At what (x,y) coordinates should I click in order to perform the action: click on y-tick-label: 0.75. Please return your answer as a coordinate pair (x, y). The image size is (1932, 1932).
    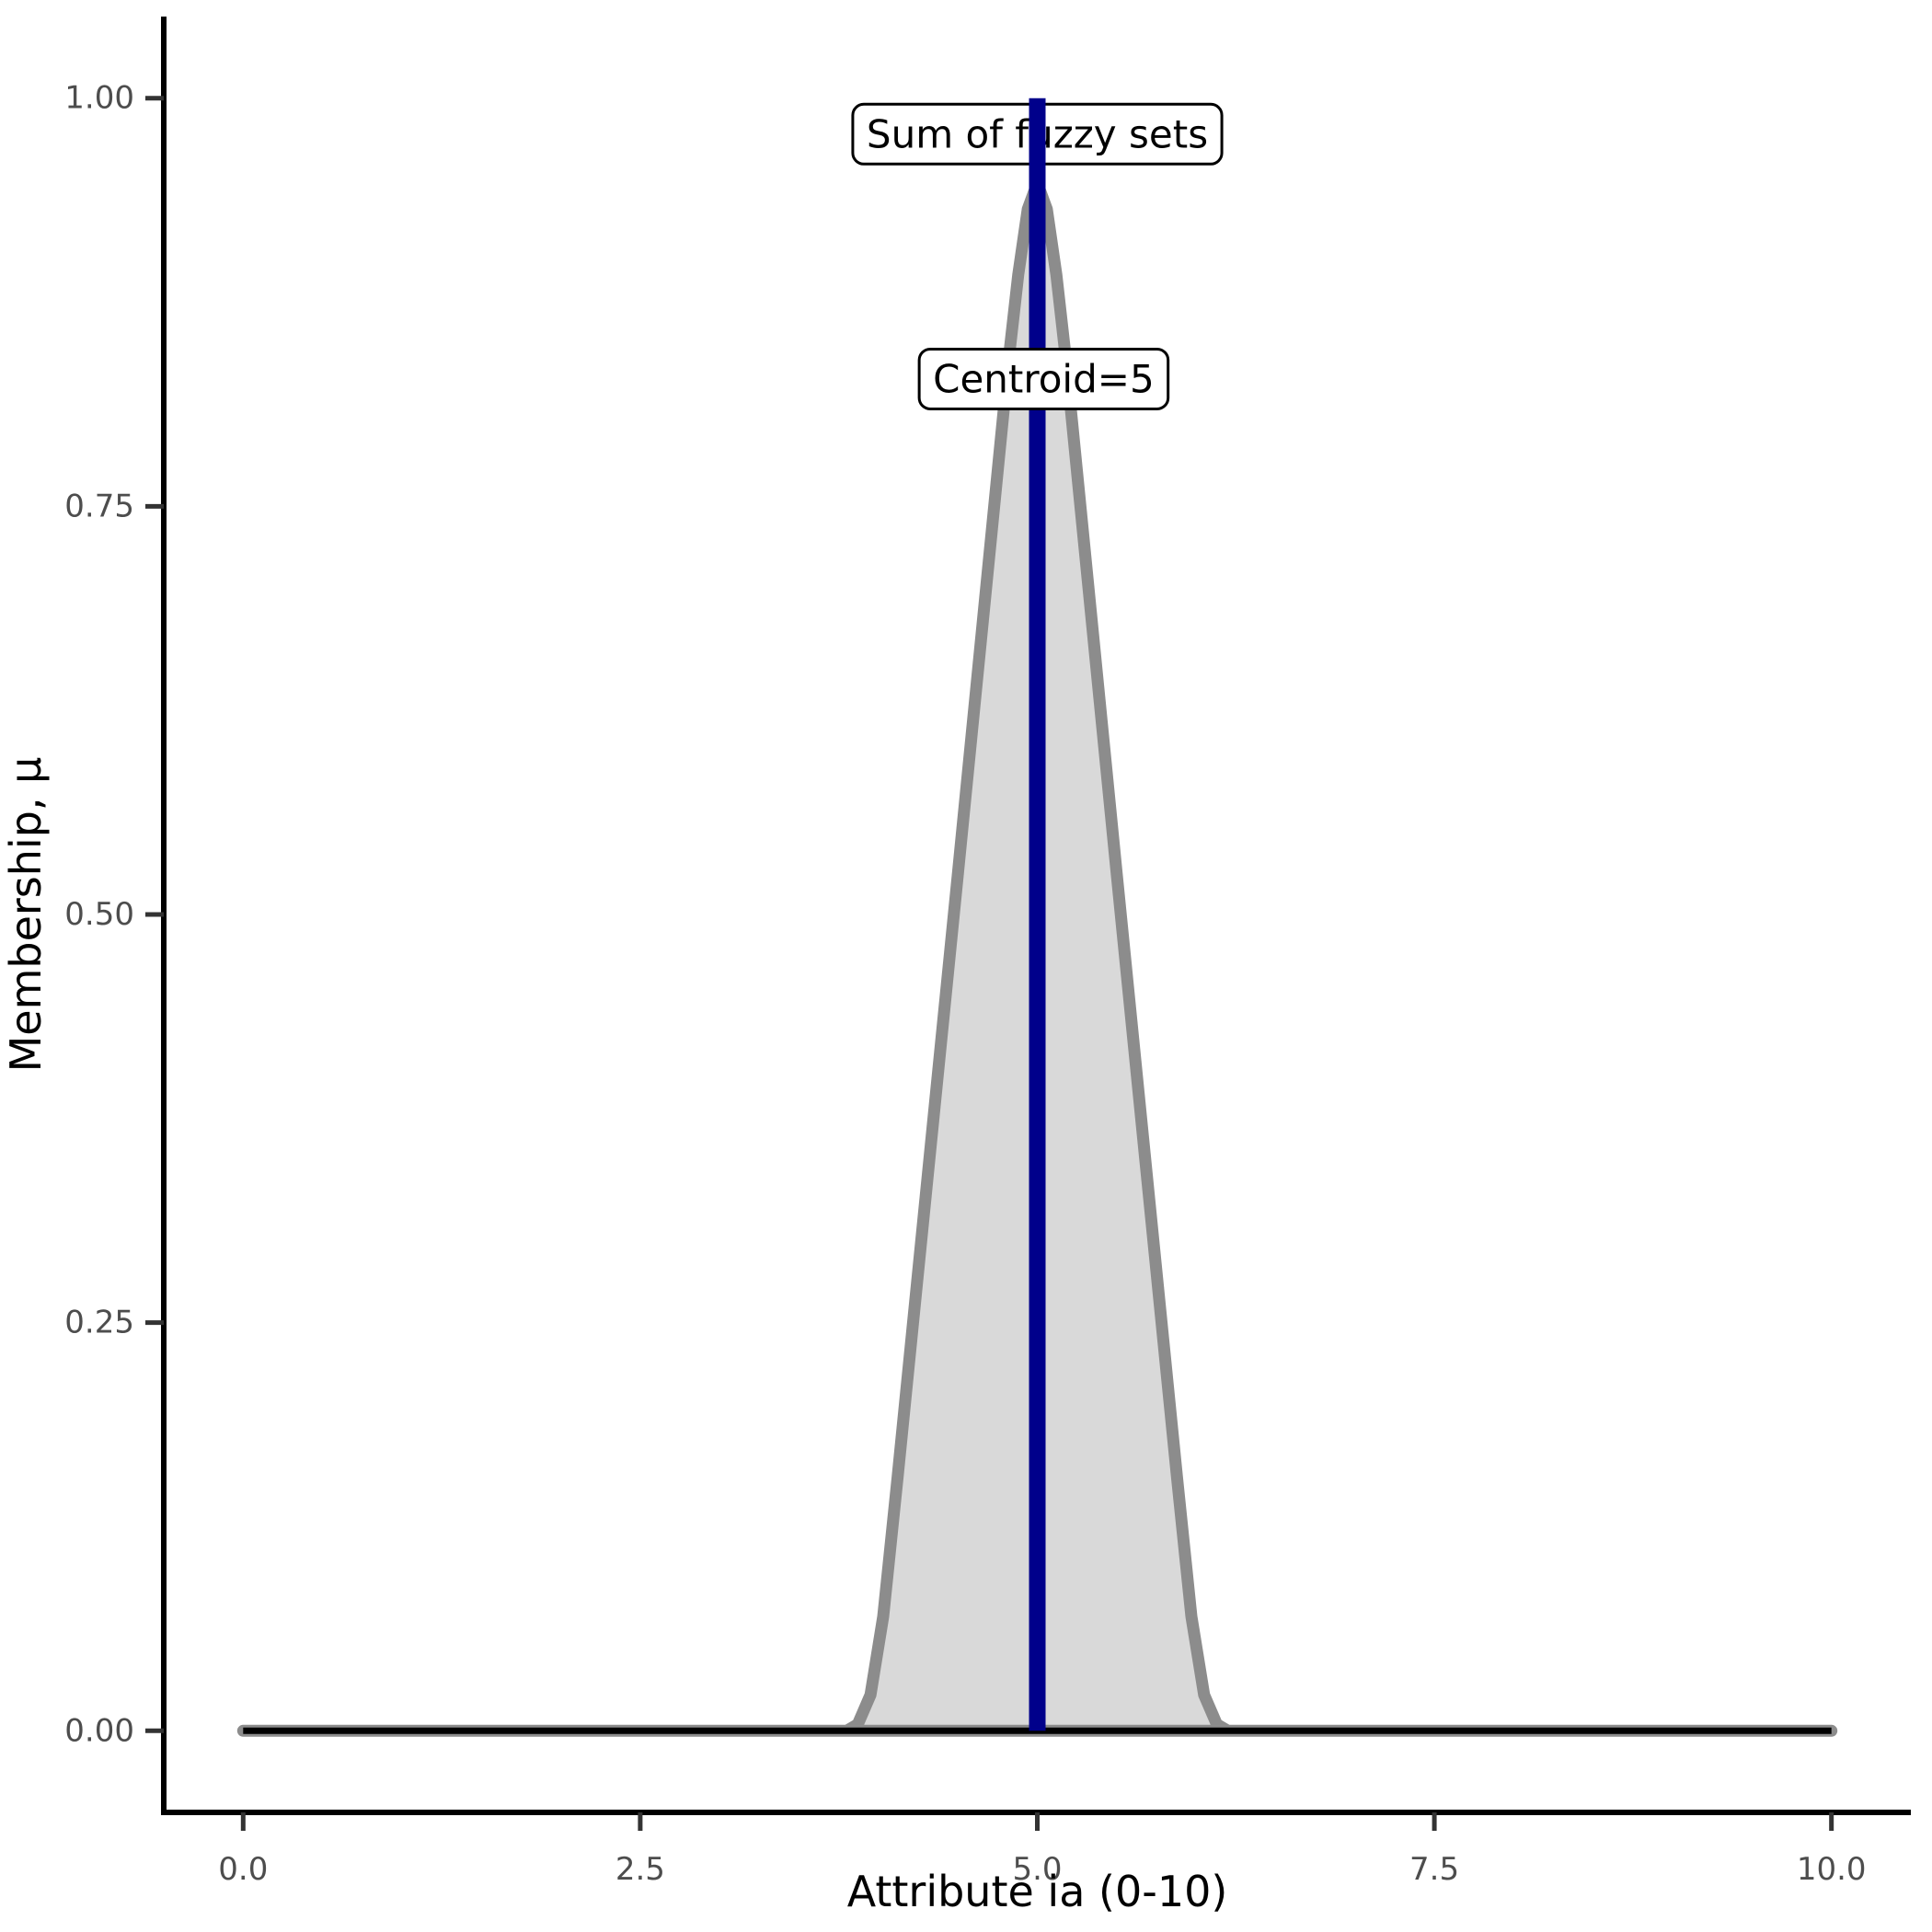
    Looking at the image, I should click on (99, 506).